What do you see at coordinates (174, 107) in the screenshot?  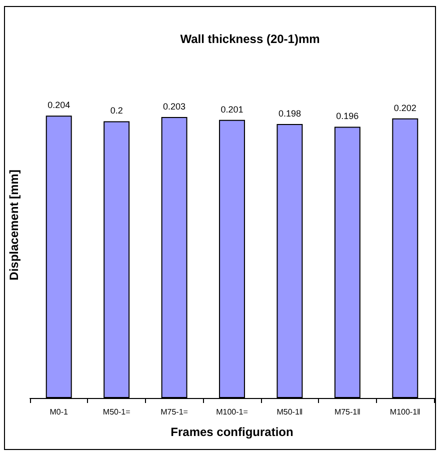 I see `data-label: 0.203` at bounding box center [174, 107].